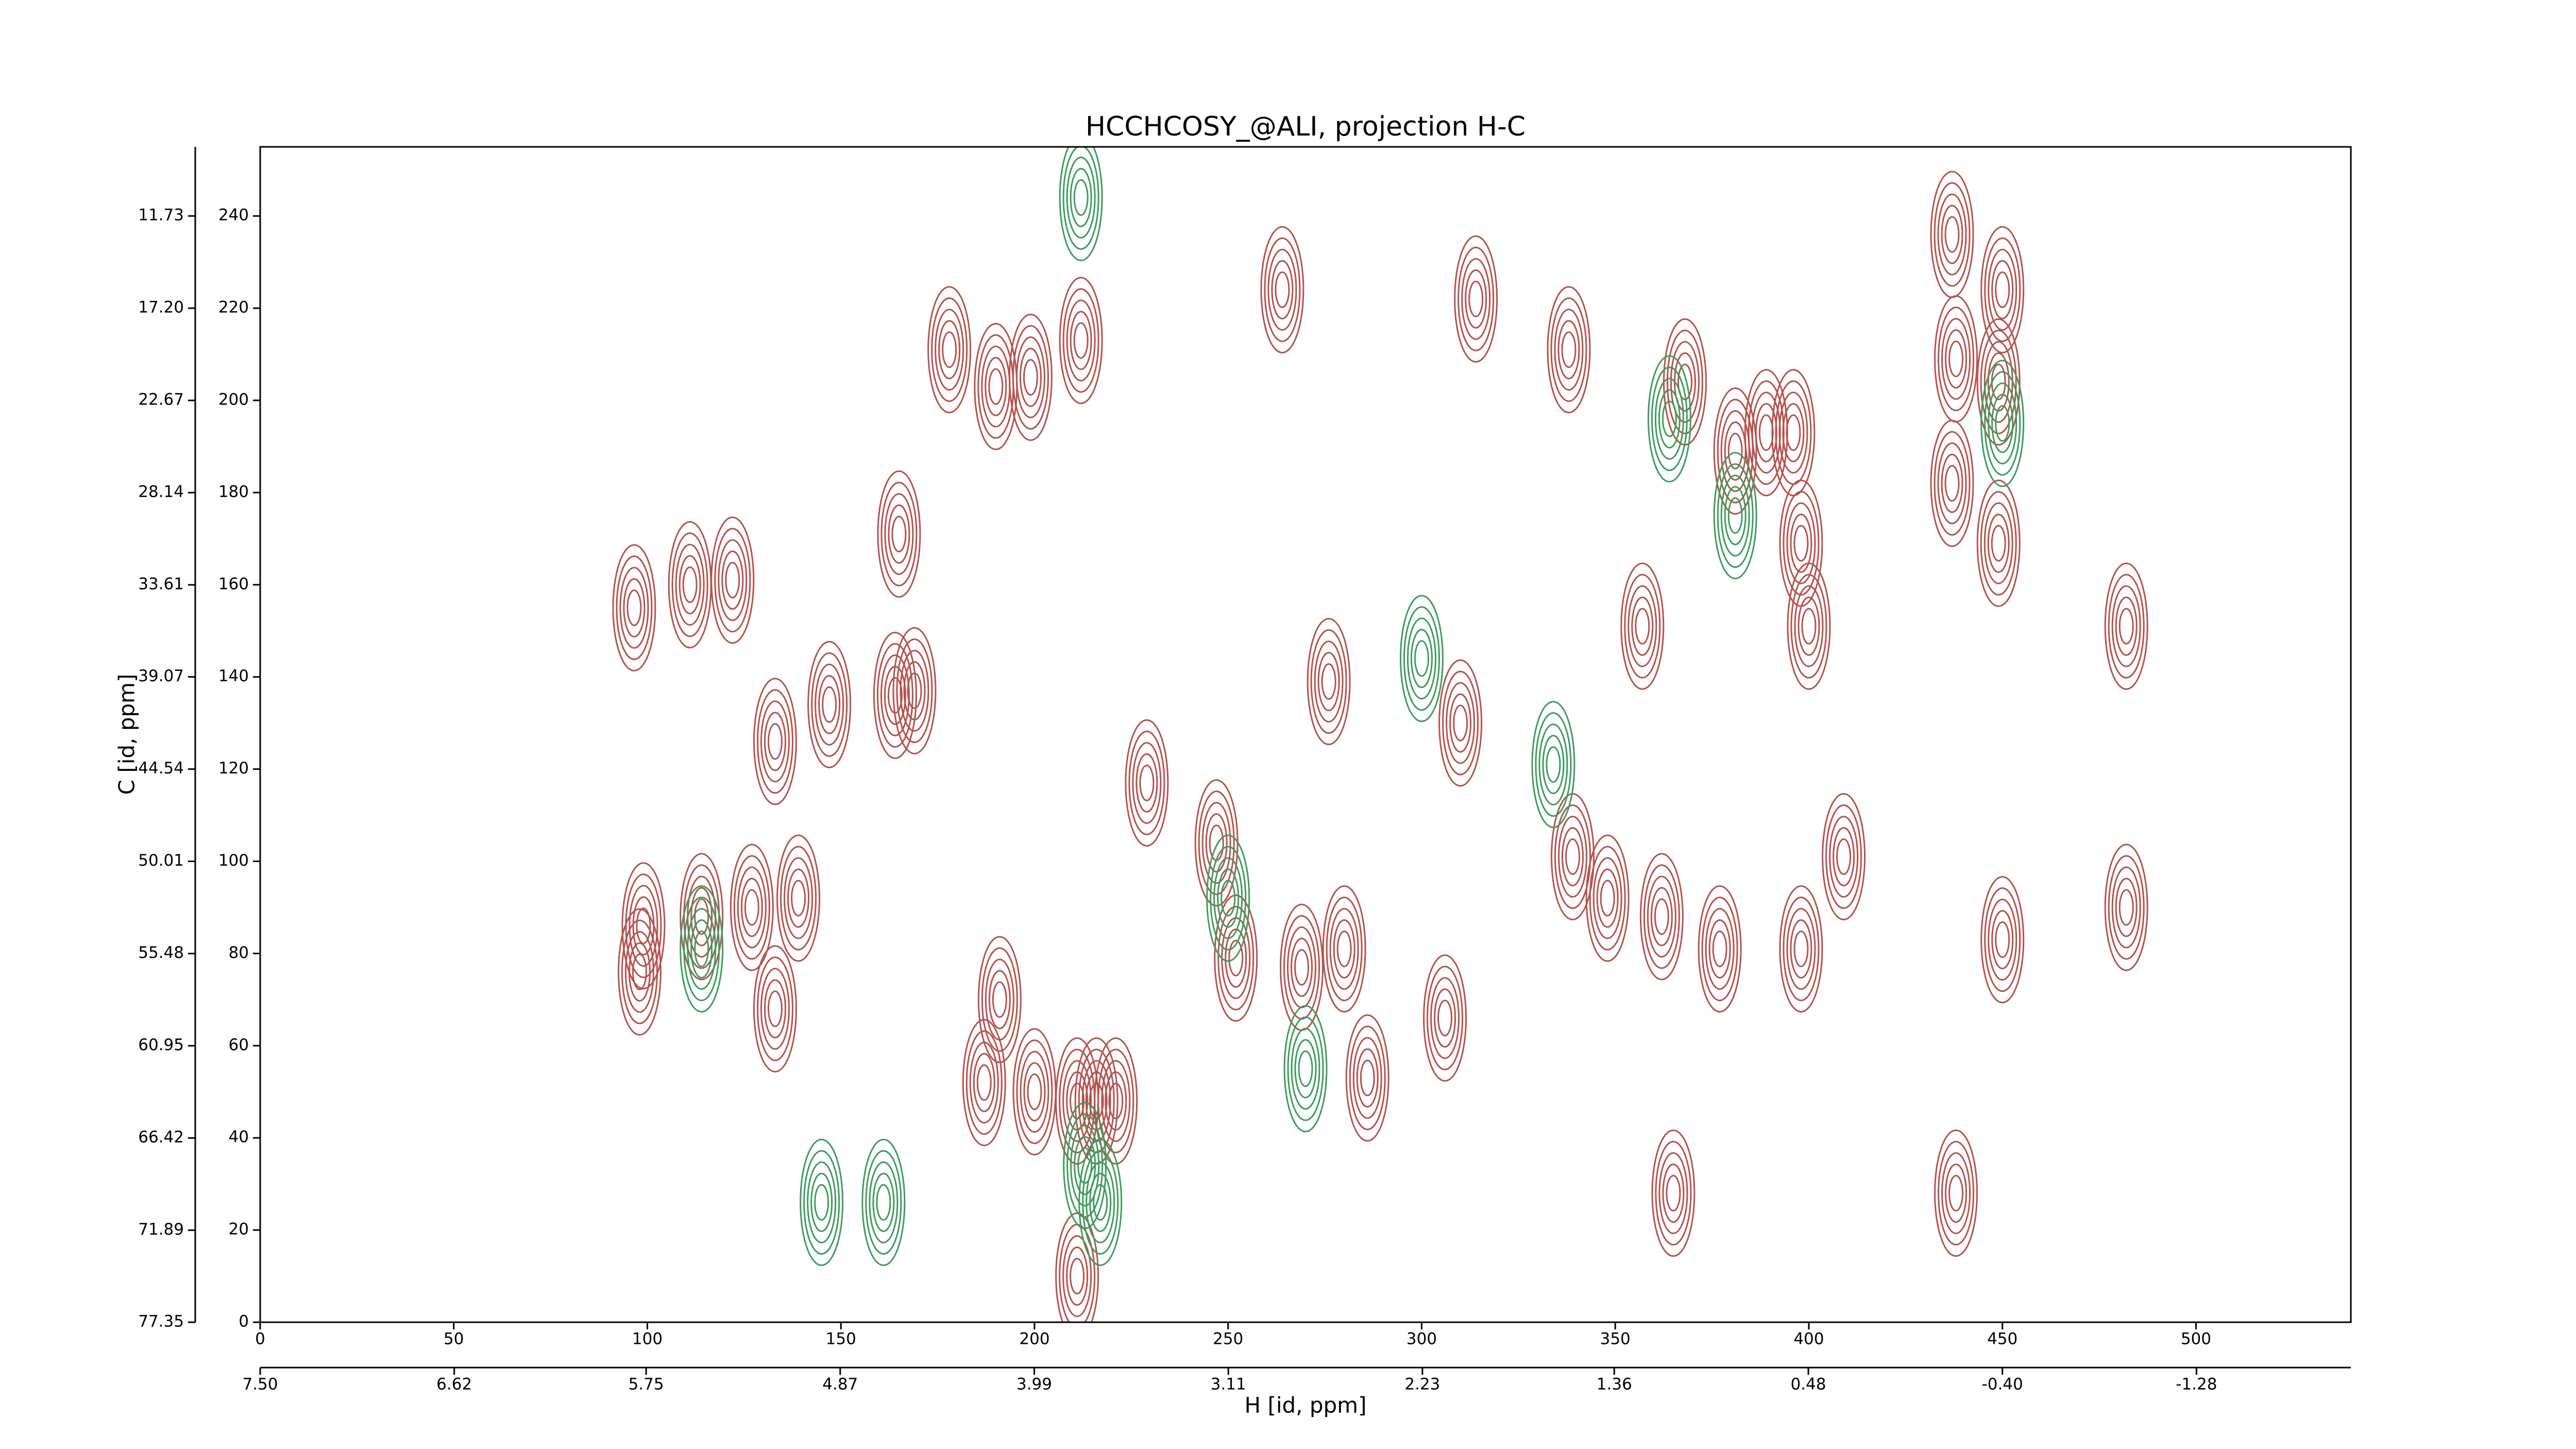 The image size is (2576, 1449). Describe the element at coordinates (1422, 1339) in the screenshot. I see `x-tick-label: 300` at that location.